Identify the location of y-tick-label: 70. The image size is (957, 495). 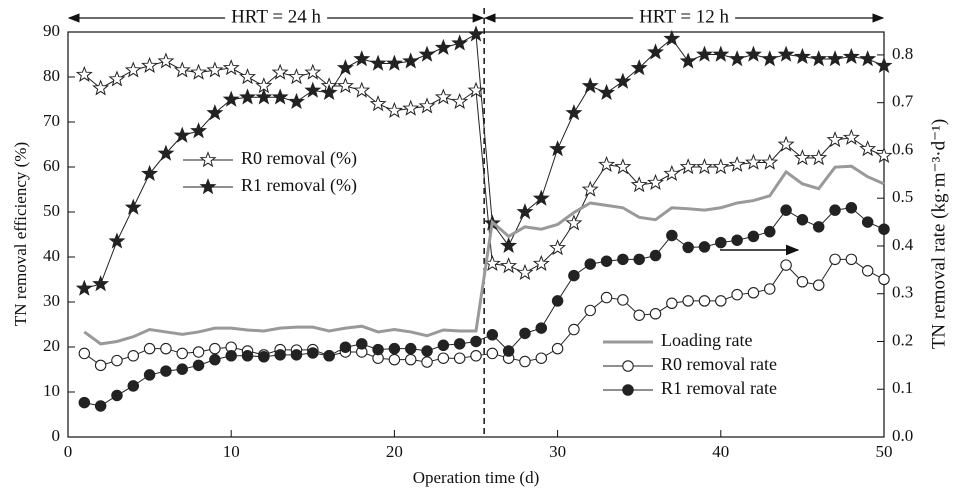
(51, 120).